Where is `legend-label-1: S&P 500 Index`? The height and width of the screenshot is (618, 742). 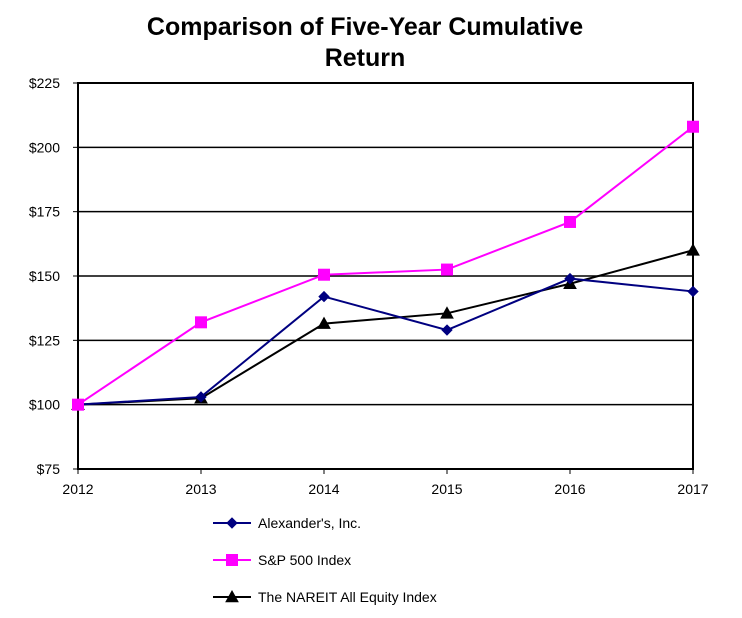
legend-label-1: S&P 500 Index is located at coordinates (304, 560).